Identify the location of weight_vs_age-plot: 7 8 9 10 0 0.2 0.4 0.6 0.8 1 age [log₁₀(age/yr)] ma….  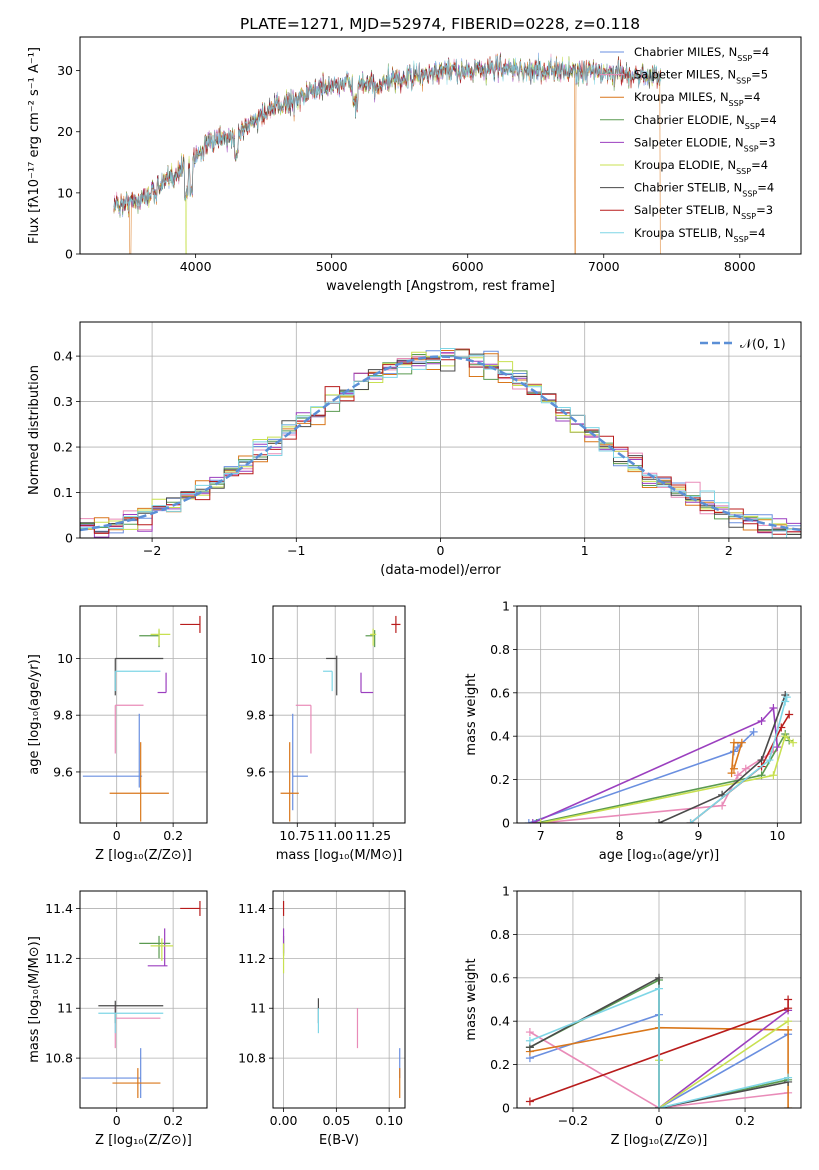
(633, 731).